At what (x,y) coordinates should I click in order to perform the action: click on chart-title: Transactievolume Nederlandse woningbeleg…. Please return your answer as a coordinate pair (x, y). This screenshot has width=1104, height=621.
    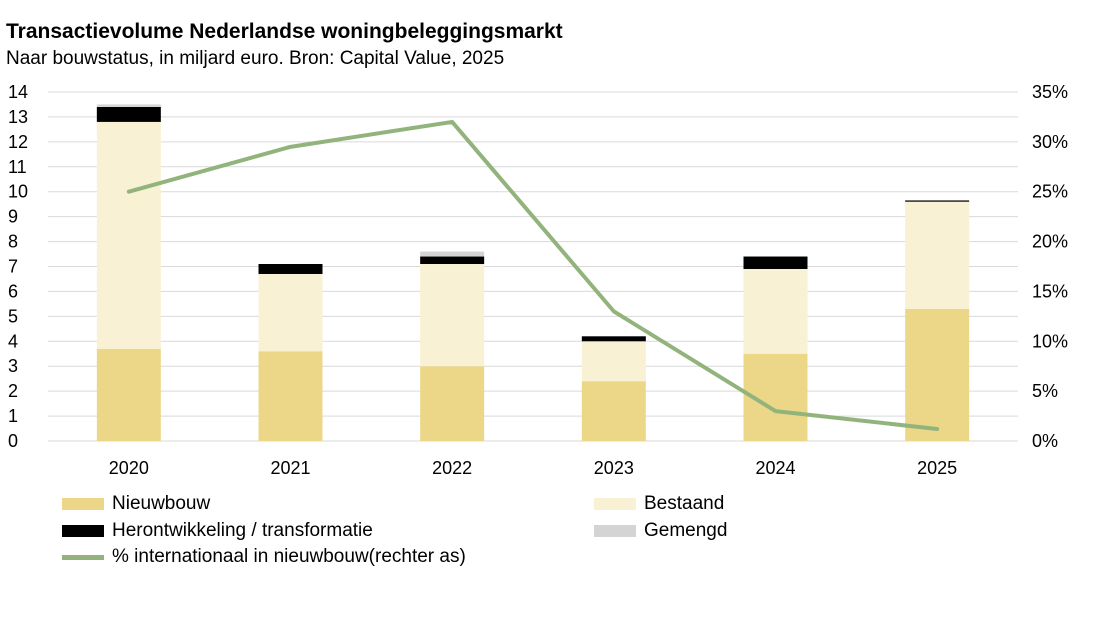
    Looking at the image, I should click on (284, 31).